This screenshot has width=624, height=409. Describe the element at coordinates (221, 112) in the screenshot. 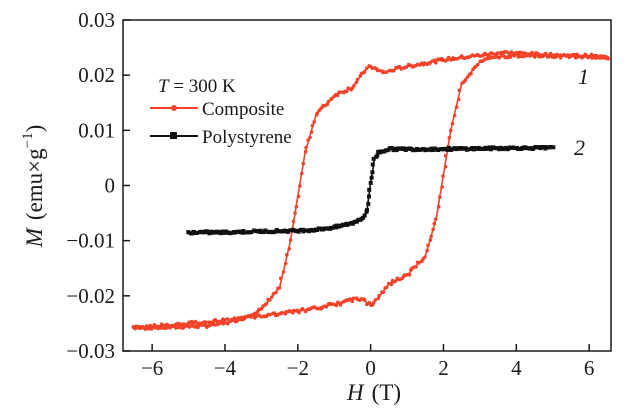

I see `legend: T = 300 K Composite Polystyrene` at that location.